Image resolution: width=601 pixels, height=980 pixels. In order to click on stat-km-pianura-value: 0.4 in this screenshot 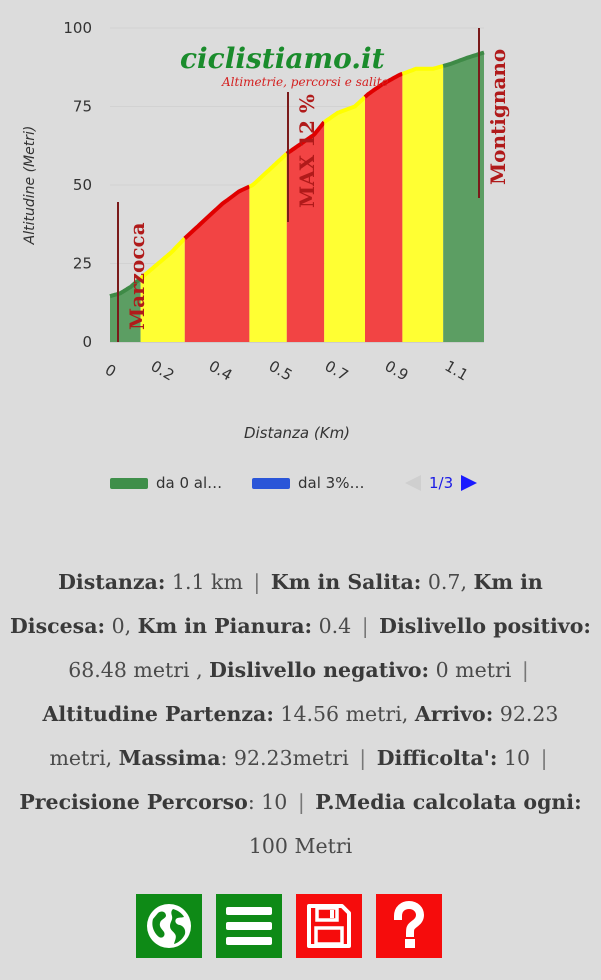, I will do `click(335, 626)`.